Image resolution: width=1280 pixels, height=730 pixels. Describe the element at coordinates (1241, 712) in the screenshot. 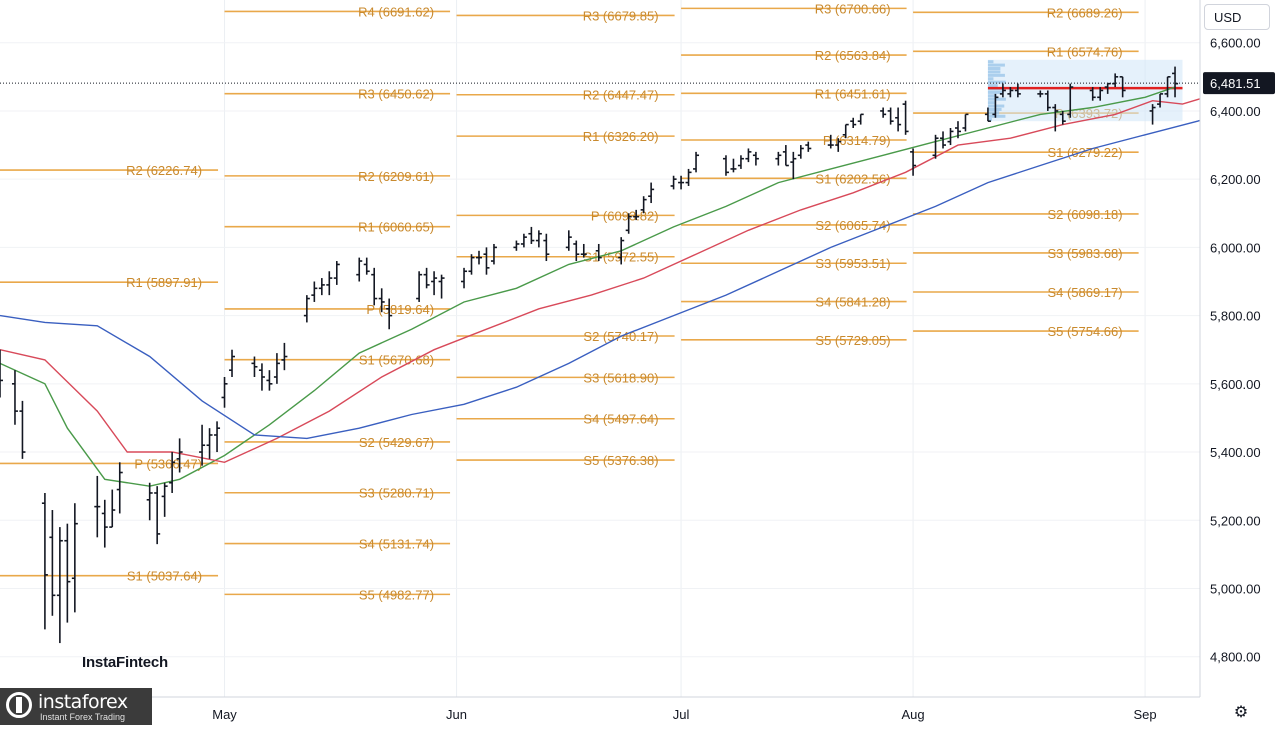

I see `gear-icon: ⚙` at that location.